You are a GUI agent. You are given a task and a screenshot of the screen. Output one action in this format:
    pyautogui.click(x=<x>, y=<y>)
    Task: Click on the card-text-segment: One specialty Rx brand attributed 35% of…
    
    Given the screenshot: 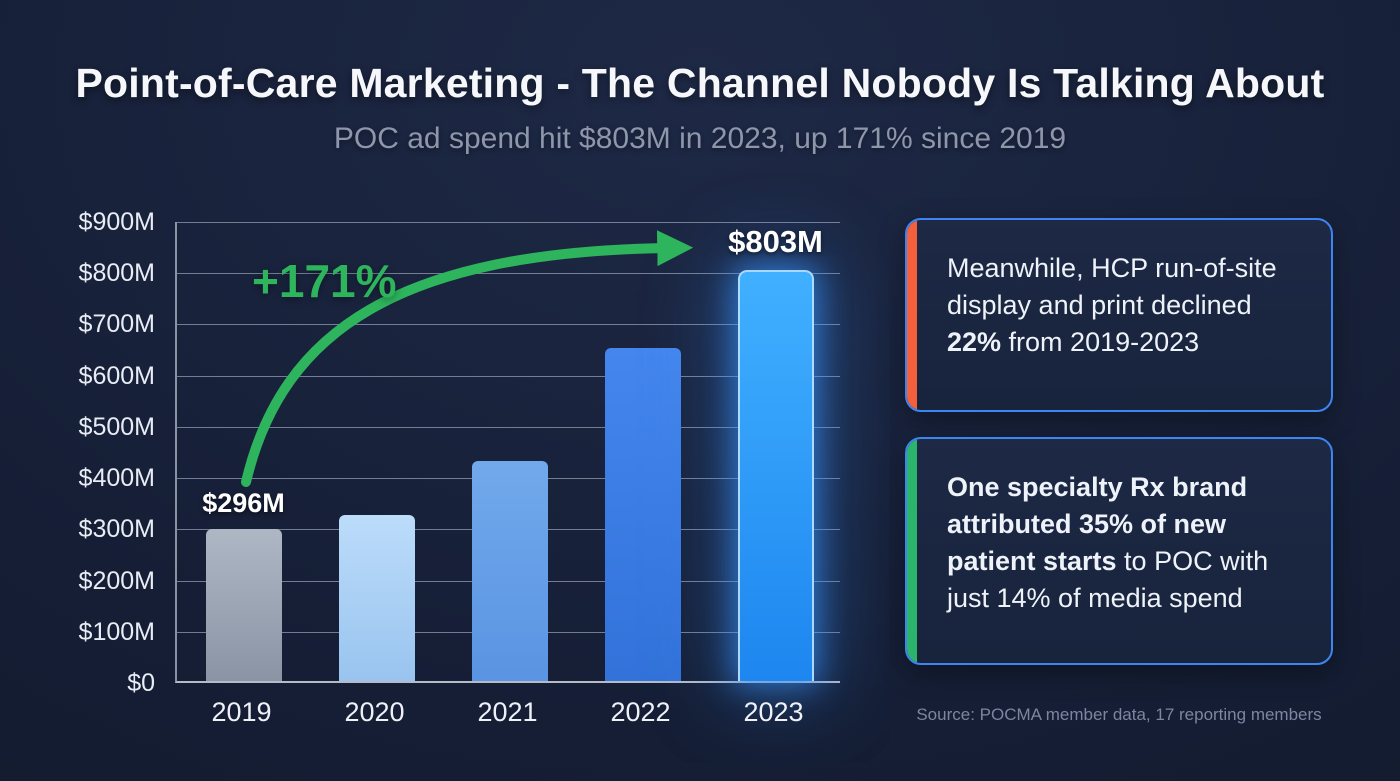 What is the action you would take?
    pyautogui.click(x=1097, y=524)
    